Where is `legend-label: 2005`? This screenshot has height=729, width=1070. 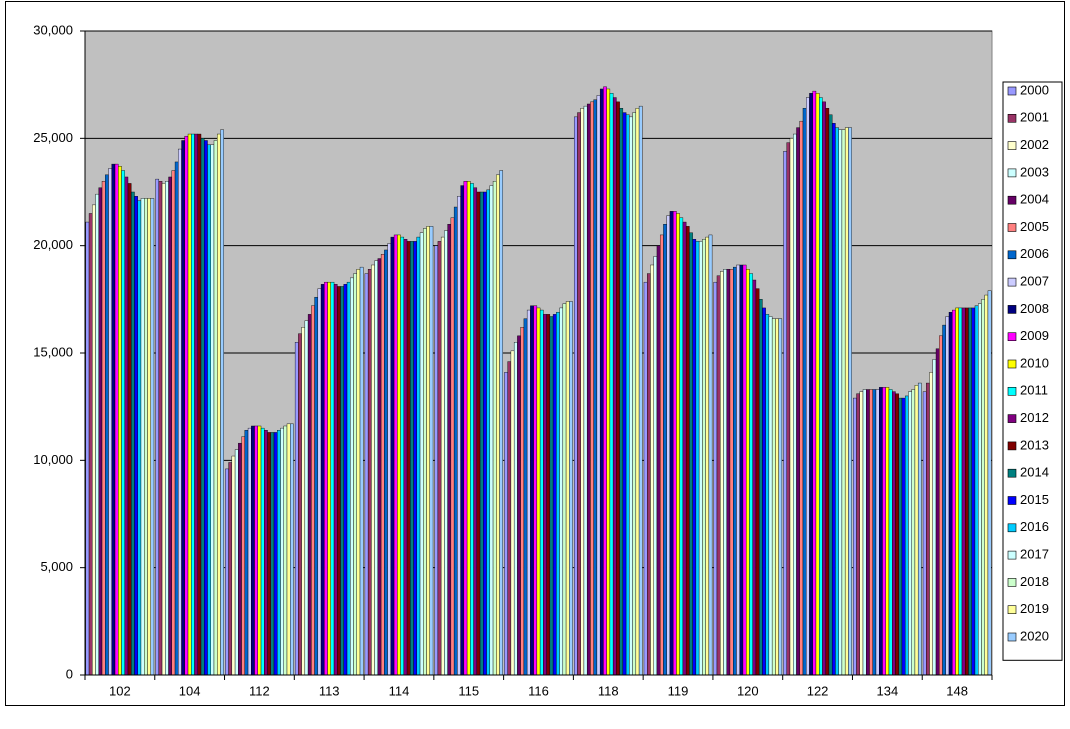 legend-label: 2005 is located at coordinates (1034, 226).